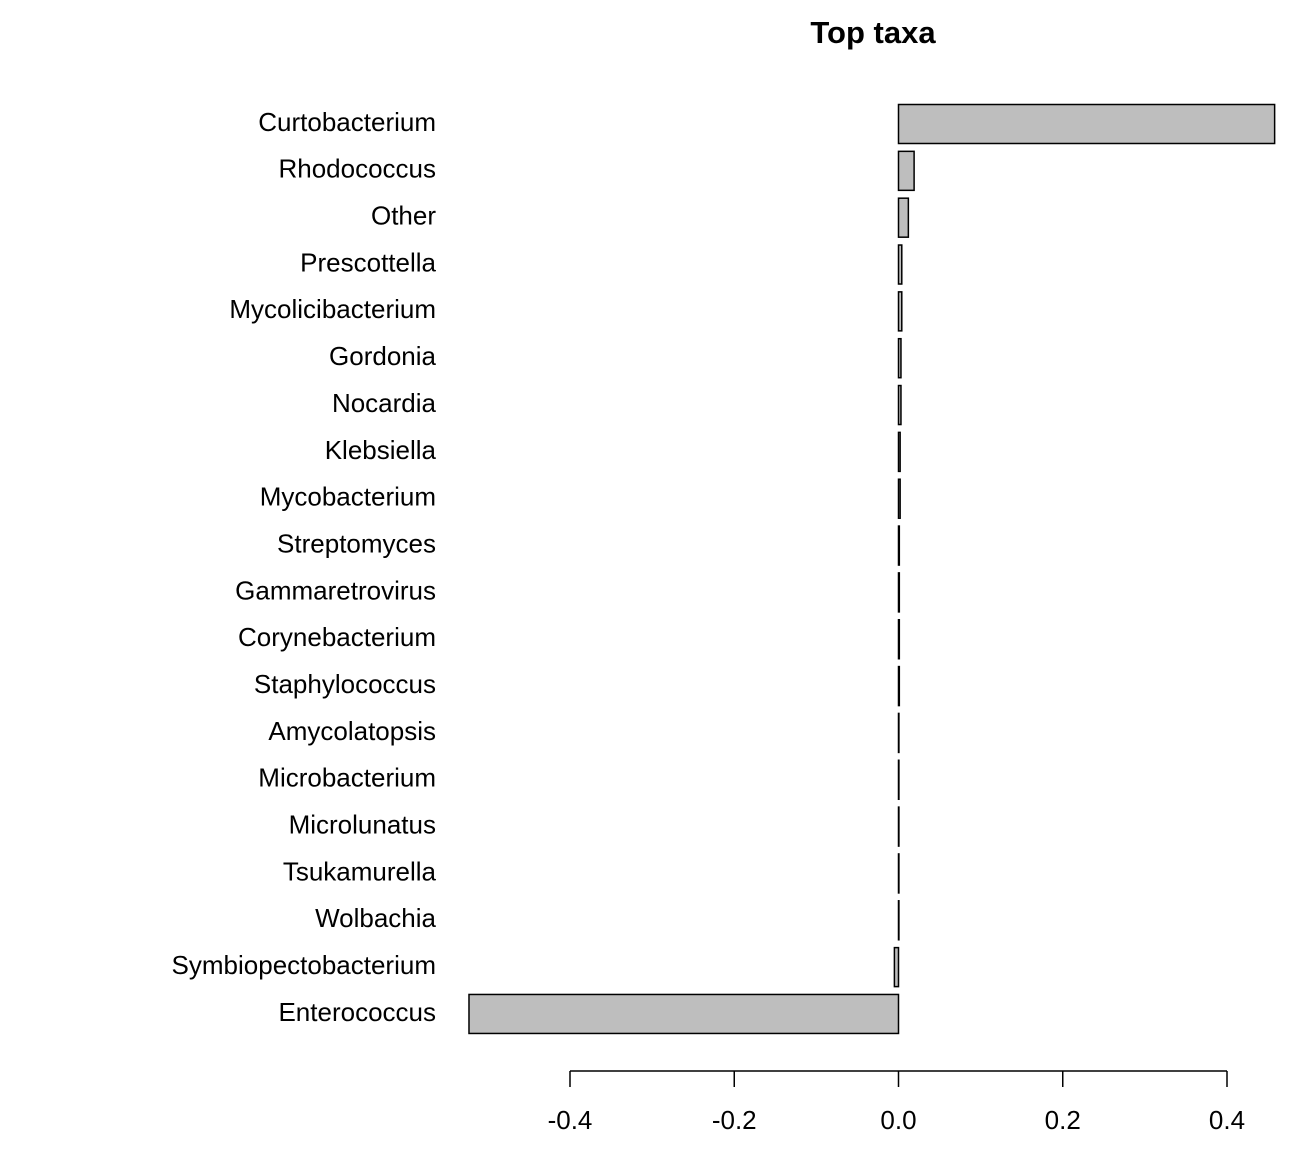 This screenshot has height=1172, width=1309. What do you see at coordinates (1227, 1120) in the screenshot?
I see `x-tick-label: 0.4` at bounding box center [1227, 1120].